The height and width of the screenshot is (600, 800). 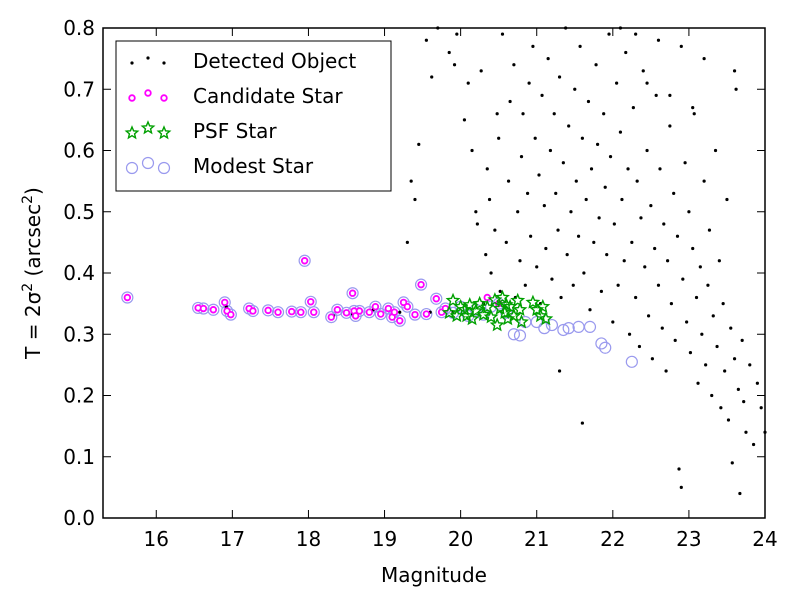 I want to click on legend-box, so click(x=253, y=116).